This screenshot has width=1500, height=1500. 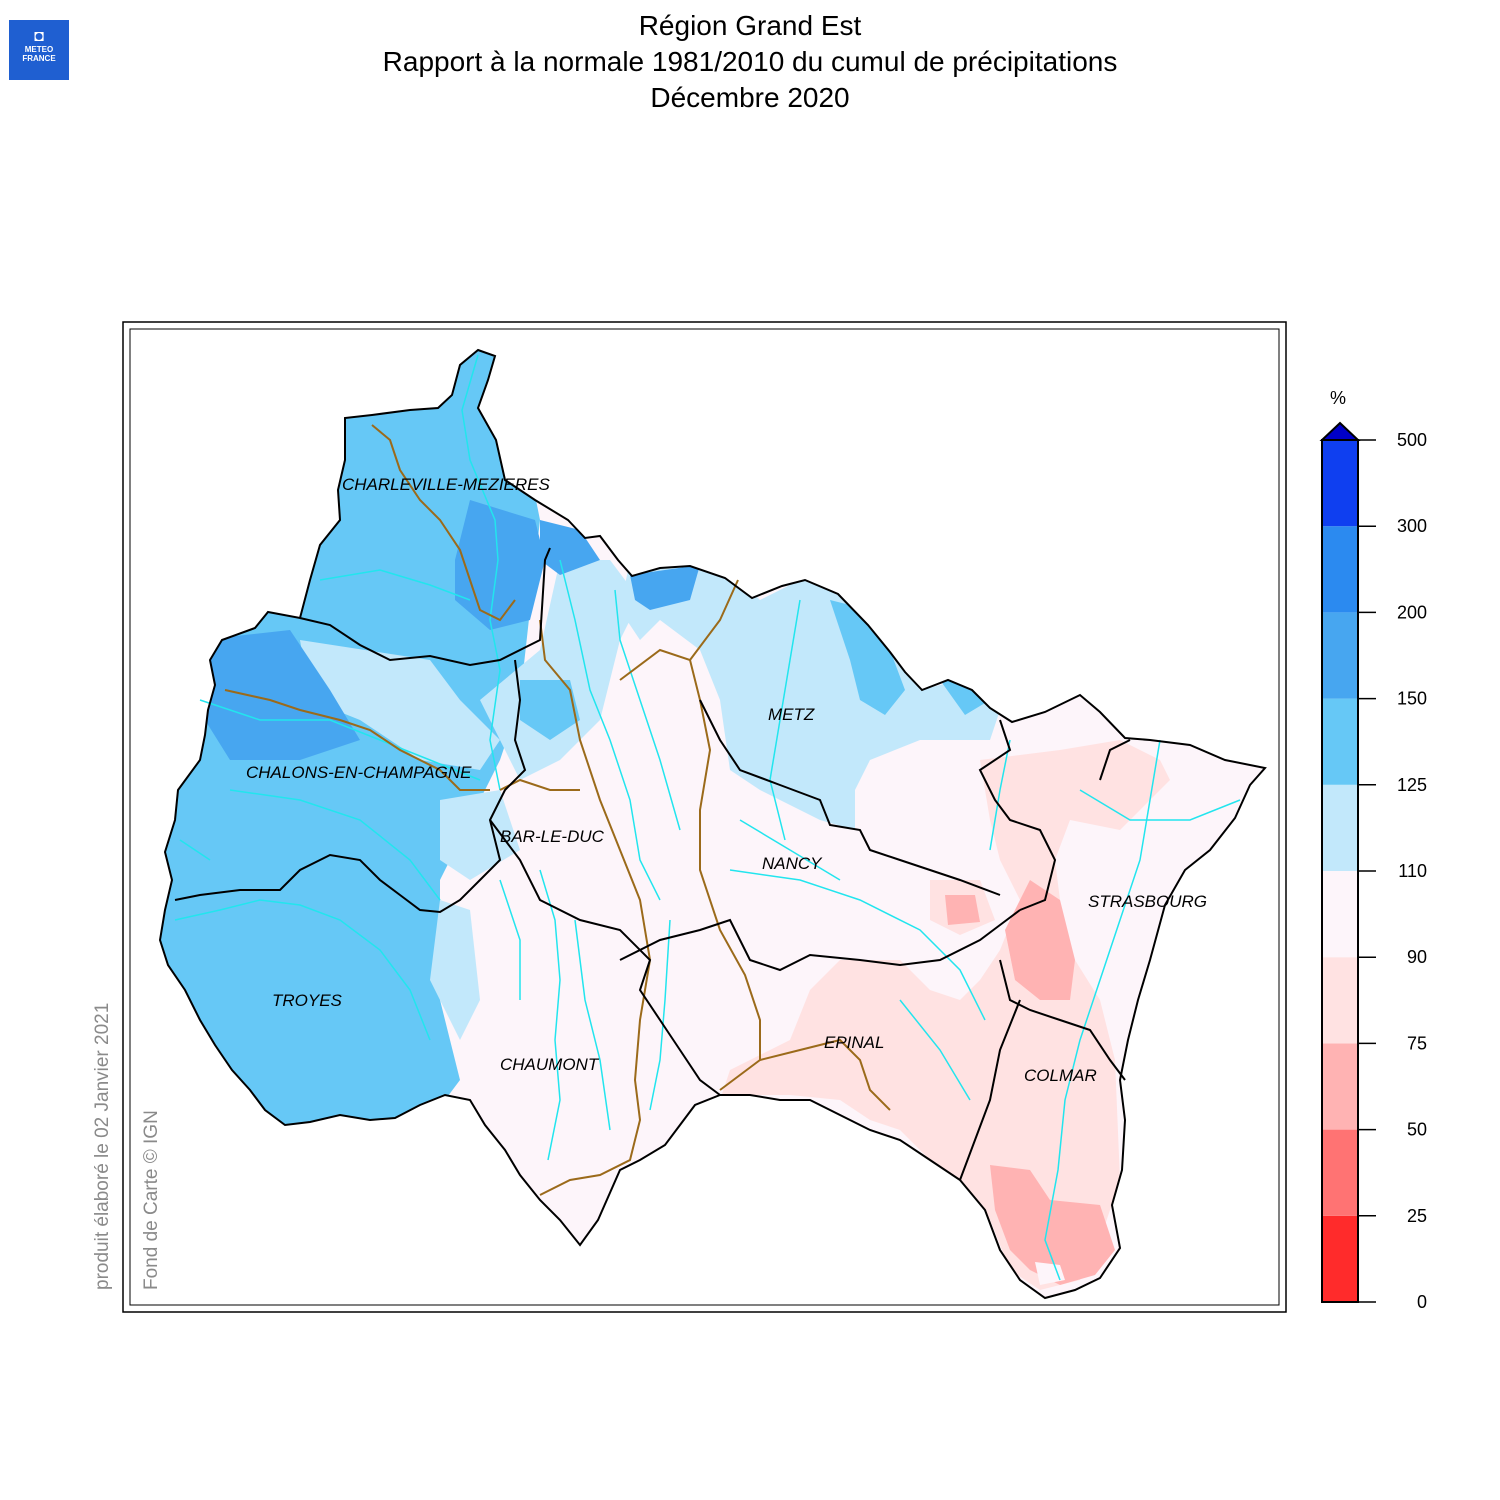 I want to click on city-label-bar-le-duc: BAR-LE-DUC, so click(x=552, y=836).